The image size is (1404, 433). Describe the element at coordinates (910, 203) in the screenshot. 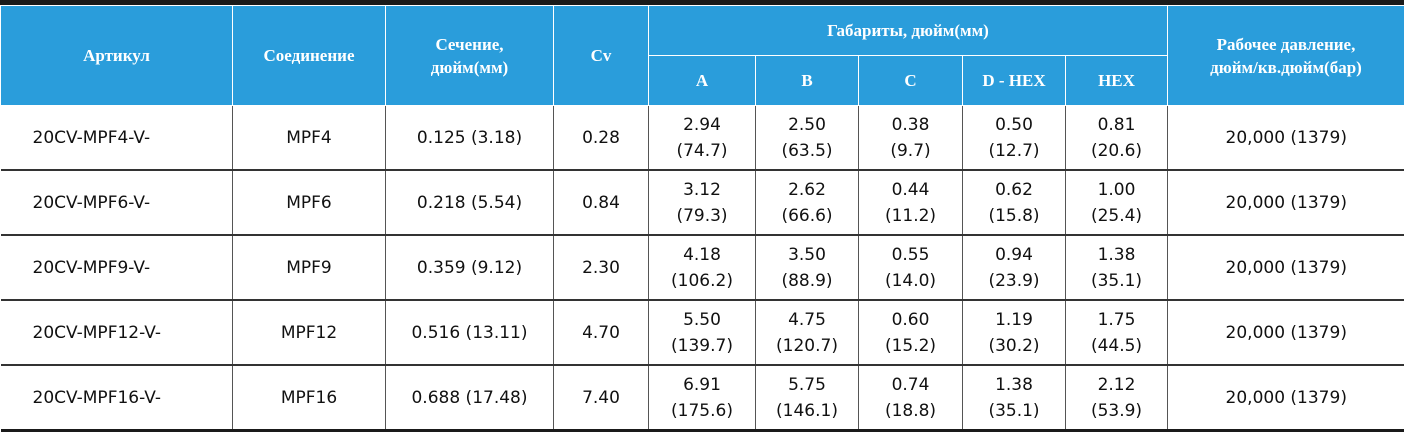

I see `data-cell: 0.44 (11.2)` at that location.